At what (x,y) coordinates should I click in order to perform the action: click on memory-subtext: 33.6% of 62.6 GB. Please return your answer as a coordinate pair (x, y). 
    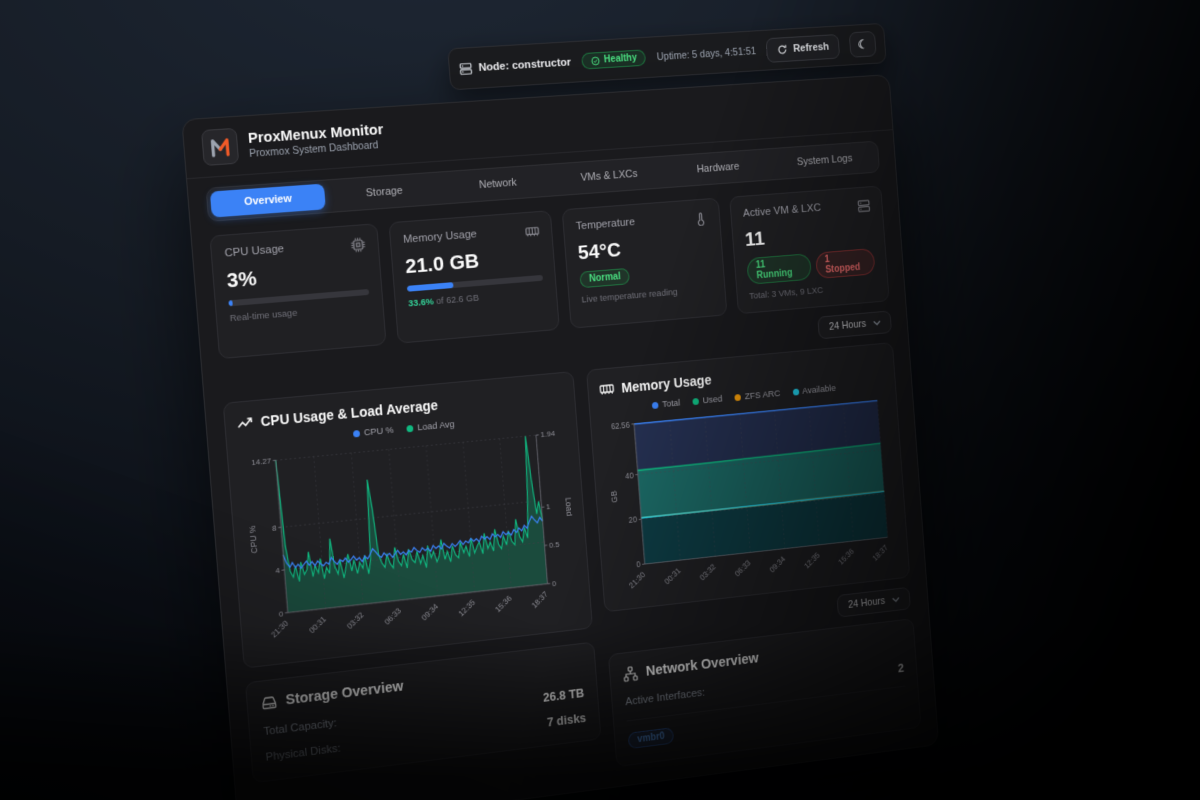
    Looking at the image, I should click on (443, 301).